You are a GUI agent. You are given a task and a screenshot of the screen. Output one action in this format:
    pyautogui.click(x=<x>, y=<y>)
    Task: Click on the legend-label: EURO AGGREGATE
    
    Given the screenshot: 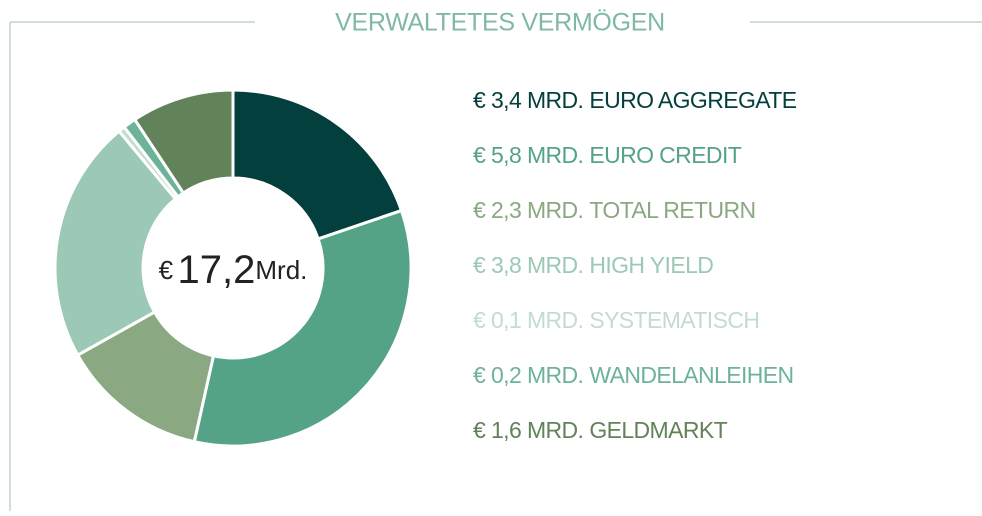 What is the action you would take?
    pyautogui.click(x=692, y=100)
    